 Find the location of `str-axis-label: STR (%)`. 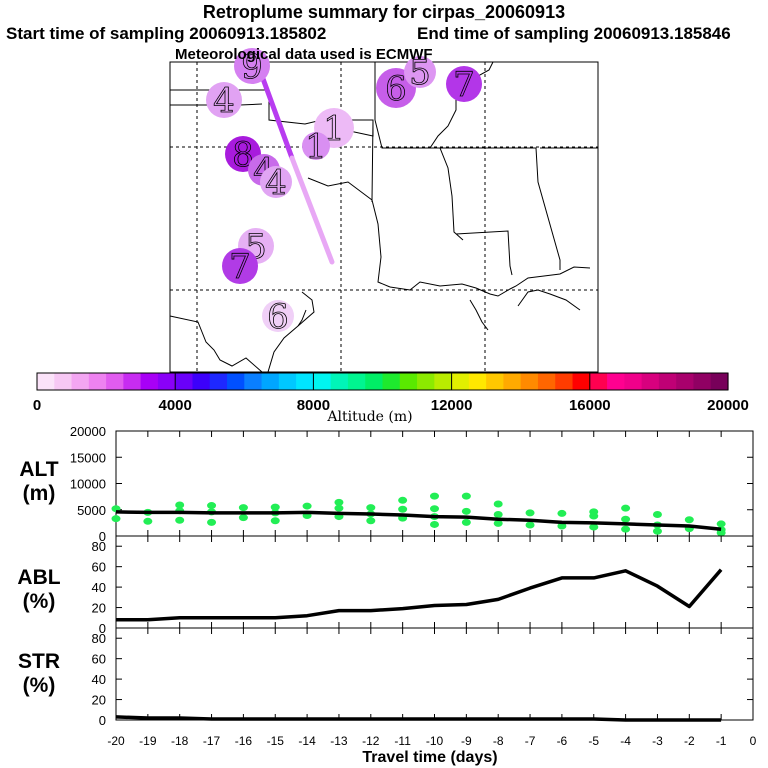

str-axis-label: STR (%) is located at coordinates (39, 673).